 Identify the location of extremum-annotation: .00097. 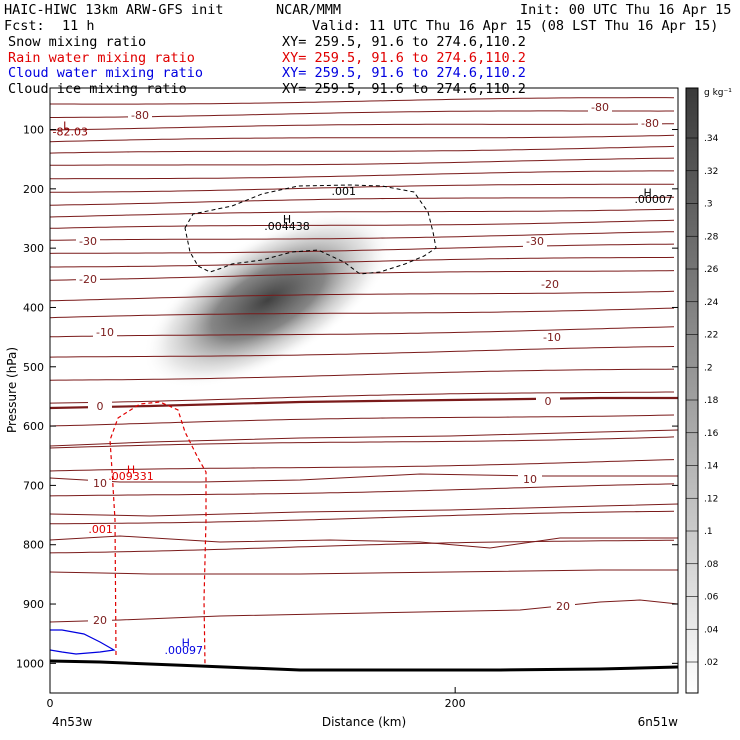
(183, 650).